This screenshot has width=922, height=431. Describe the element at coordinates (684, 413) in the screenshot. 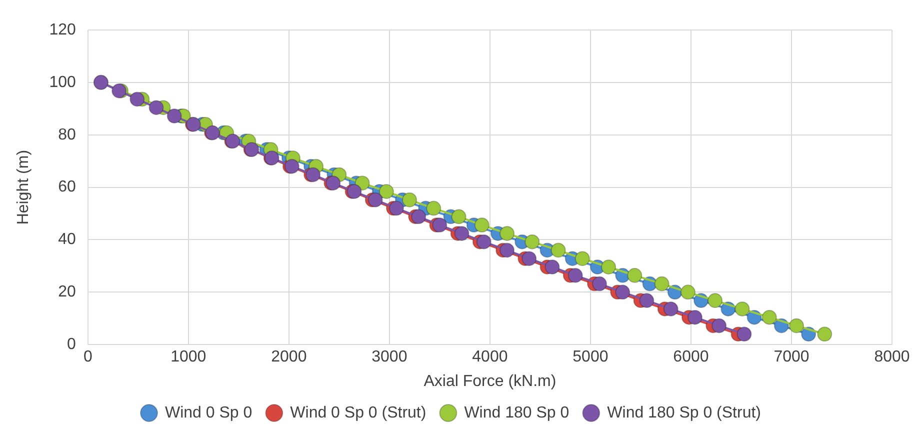

I see `legend-label: Wind 180 Sp 0 (Strut)` at that location.